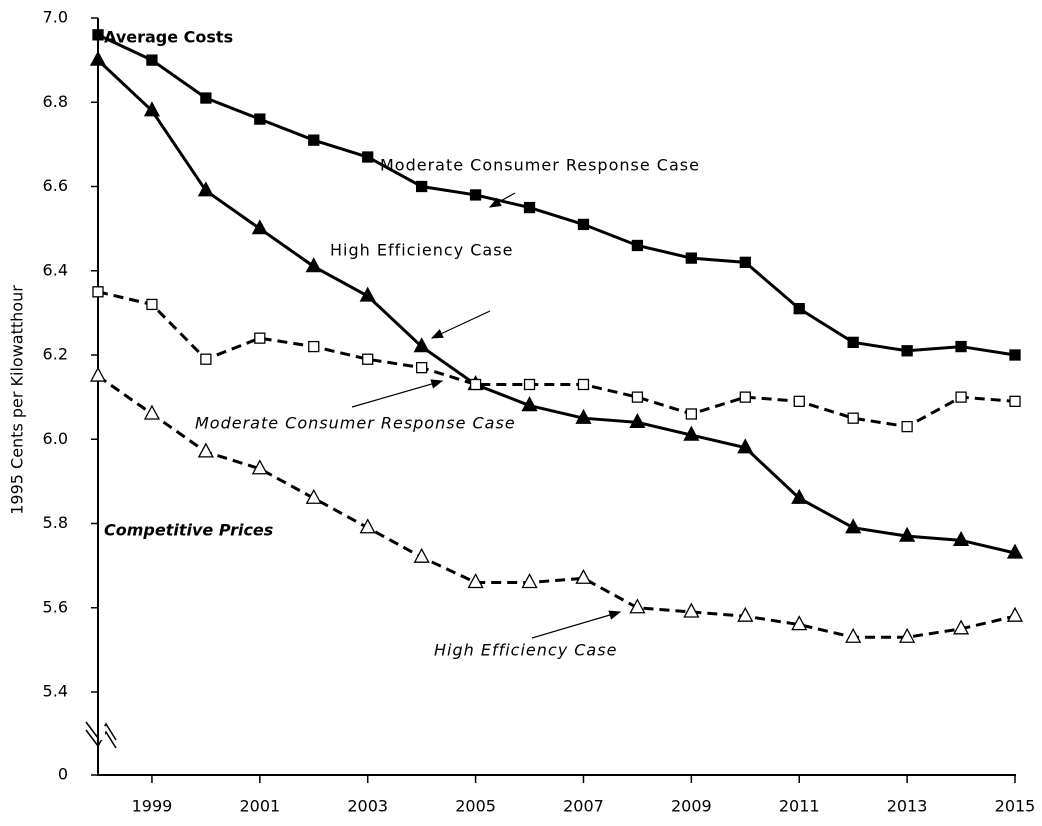 The width and height of the screenshot is (1042, 826). What do you see at coordinates (55, 354) in the screenshot?
I see `y-tick-label: 6.2` at bounding box center [55, 354].